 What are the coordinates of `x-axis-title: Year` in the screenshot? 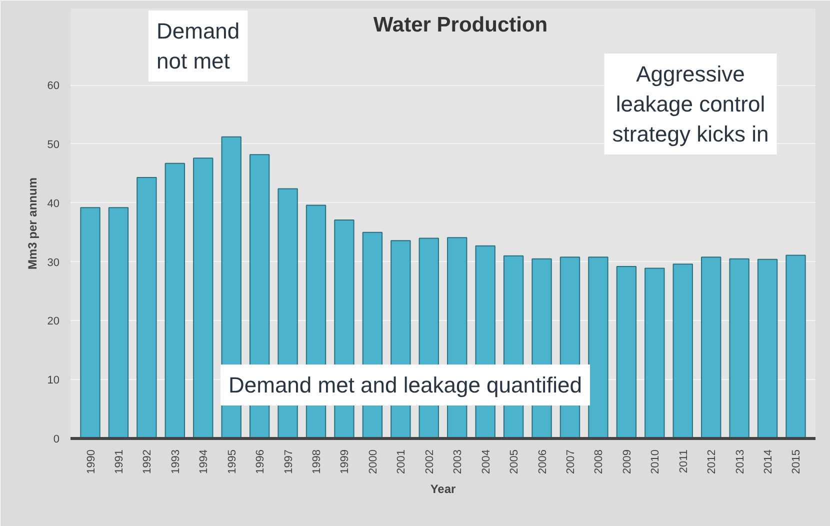 It's located at (443, 489).